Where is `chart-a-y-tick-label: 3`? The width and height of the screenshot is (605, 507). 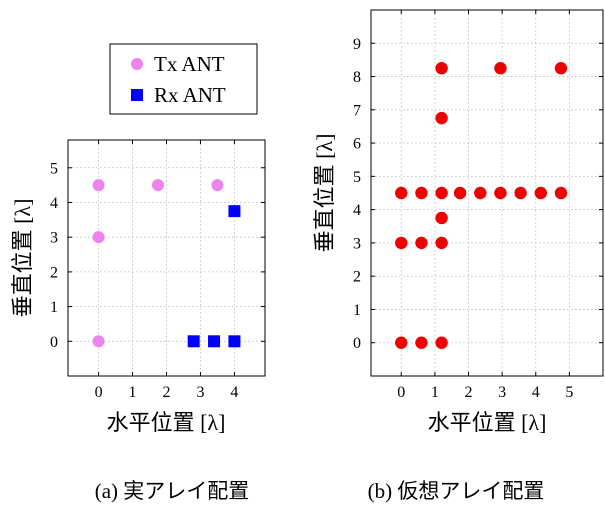
chart-a-y-tick-label: 3 is located at coordinates (54, 238).